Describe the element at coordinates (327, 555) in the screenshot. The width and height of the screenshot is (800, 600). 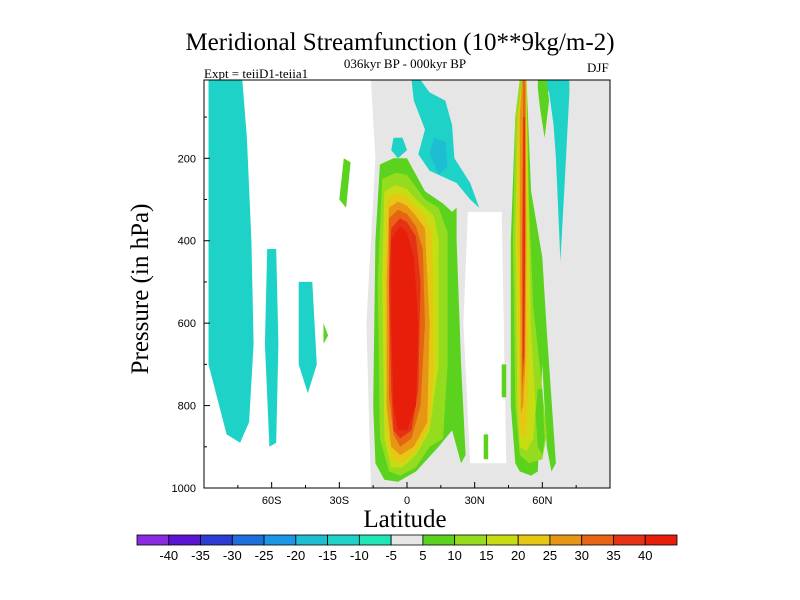
I see `colorbar-label: -15` at that location.